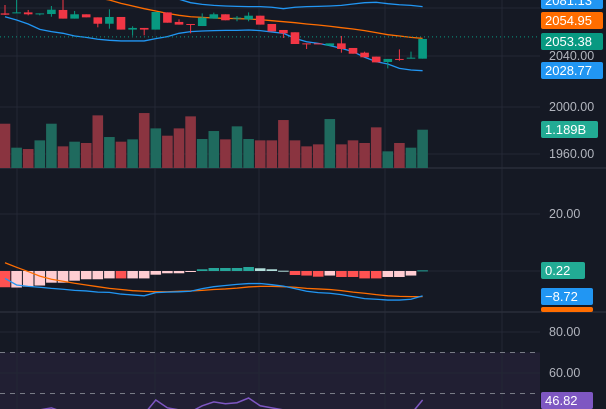 The image size is (606, 409). What do you see at coordinates (565, 214) in the screenshot?
I see `macd-axis-tick: 20.00` at bounding box center [565, 214].